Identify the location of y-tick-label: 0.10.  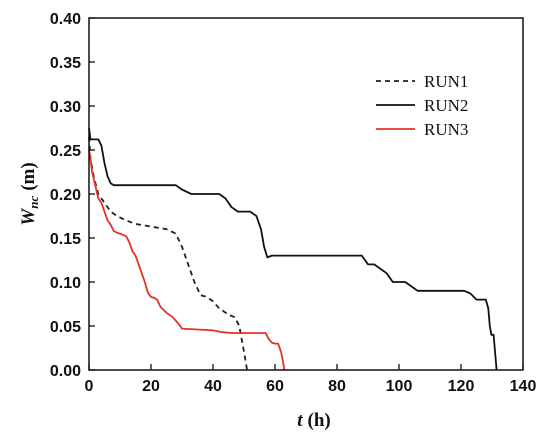
(65, 283).